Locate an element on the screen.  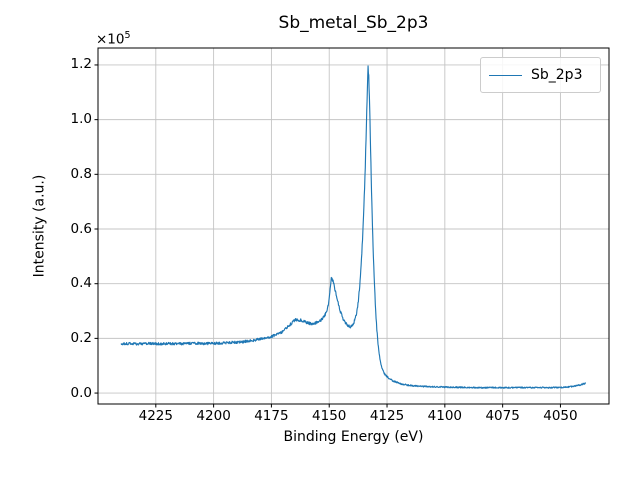
legend-label: Sb_2p3 is located at coordinates (557, 74).